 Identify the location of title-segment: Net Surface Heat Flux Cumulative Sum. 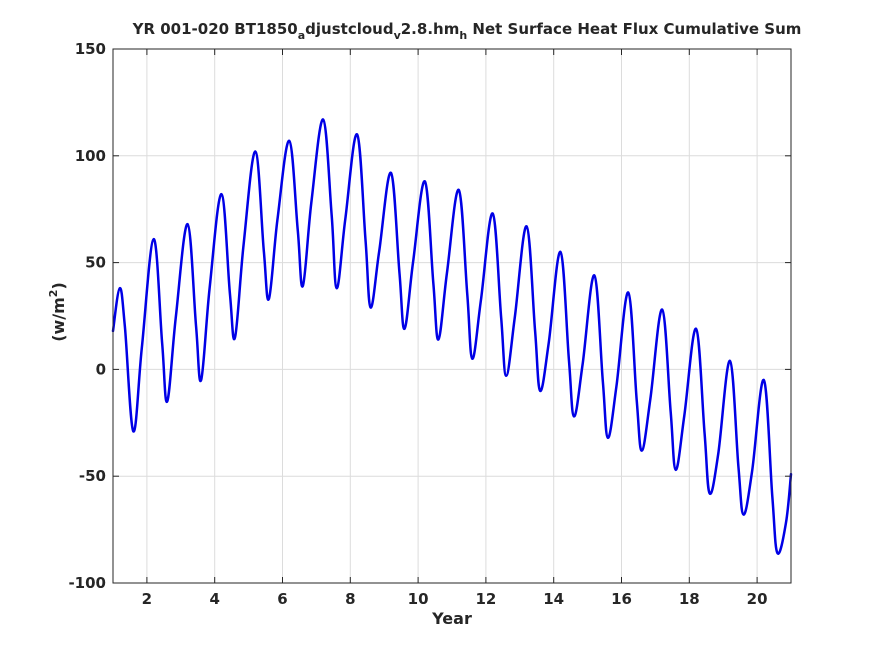
(634, 29).